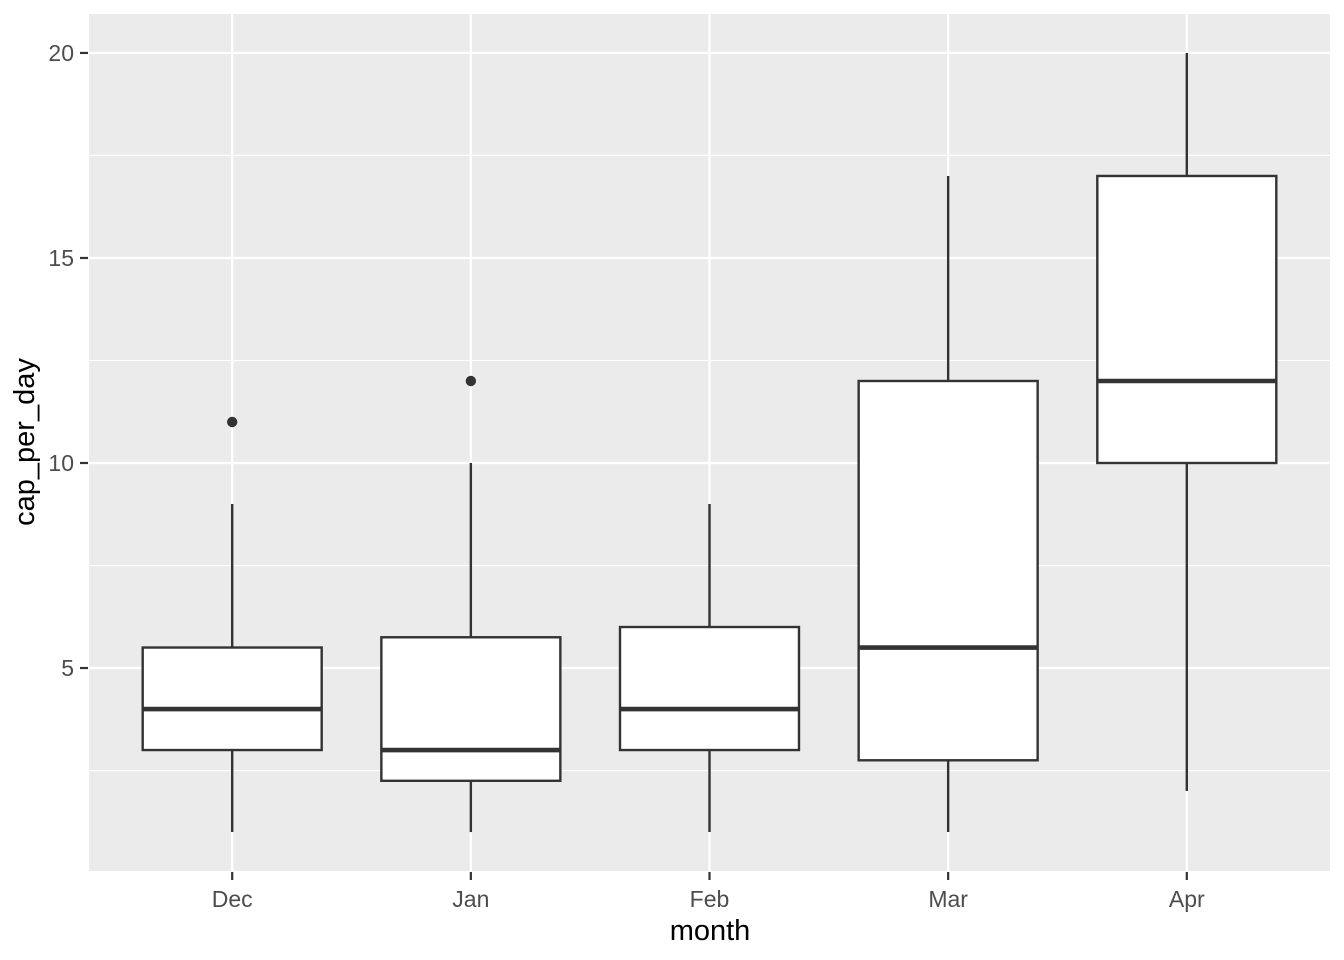 The height and width of the screenshot is (960, 1344). Describe the element at coordinates (25, 442) in the screenshot. I see `y-axis-title: cap_per_day` at that location.